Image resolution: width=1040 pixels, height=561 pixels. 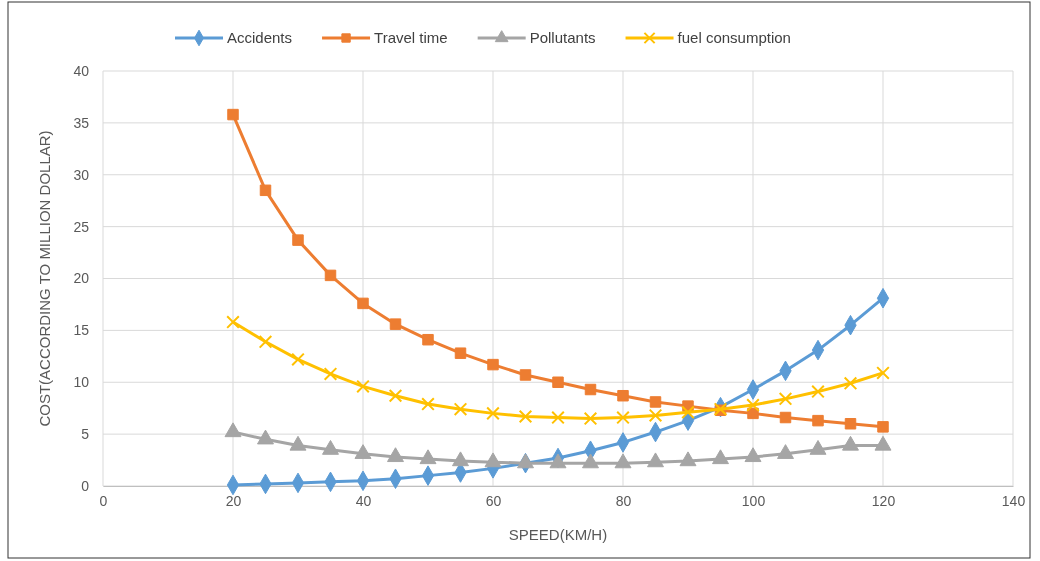 What do you see at coordinates (562, 37) in the screenshot?
I see `legend-label: Pollutants` at bounding box center [562, 37].